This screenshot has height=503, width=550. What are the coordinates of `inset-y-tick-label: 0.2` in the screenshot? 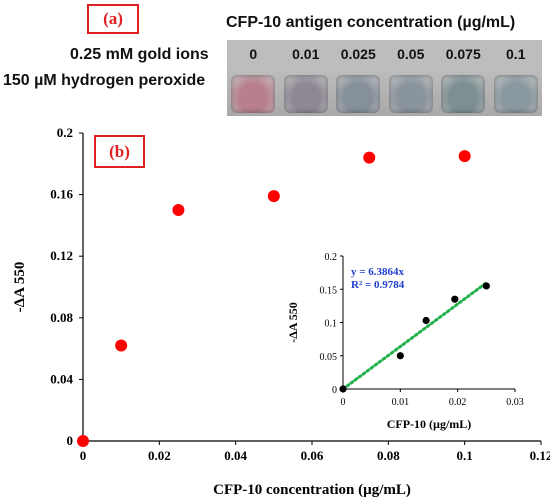 It's located at (331, 257).